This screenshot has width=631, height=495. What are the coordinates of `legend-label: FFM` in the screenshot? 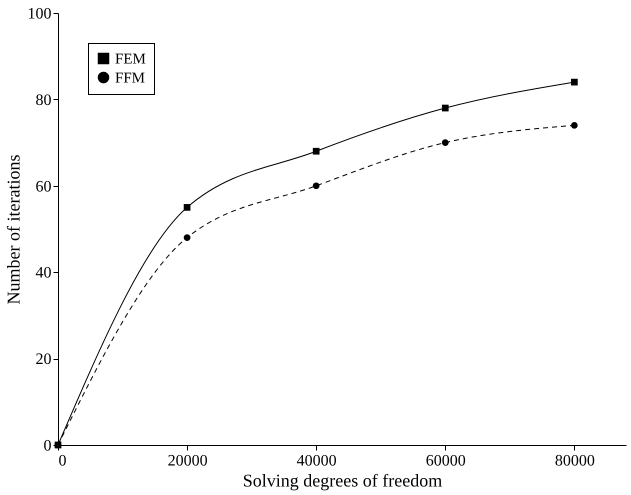 It's located at (130, 78).